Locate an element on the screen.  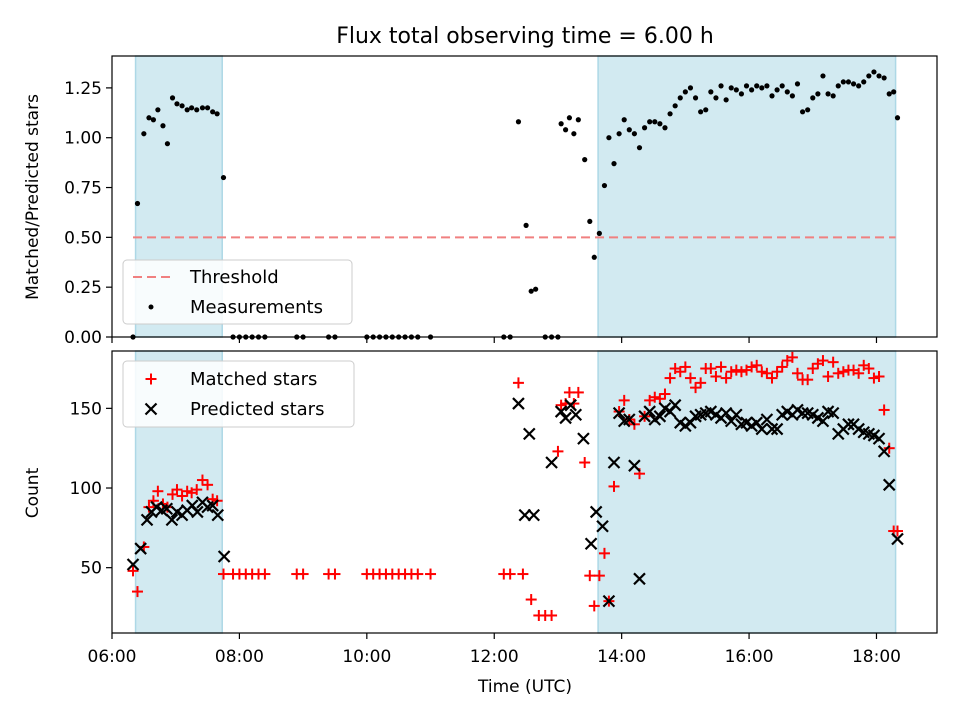
x-tick-label: 06:00 is located at coordinates (112, 657).